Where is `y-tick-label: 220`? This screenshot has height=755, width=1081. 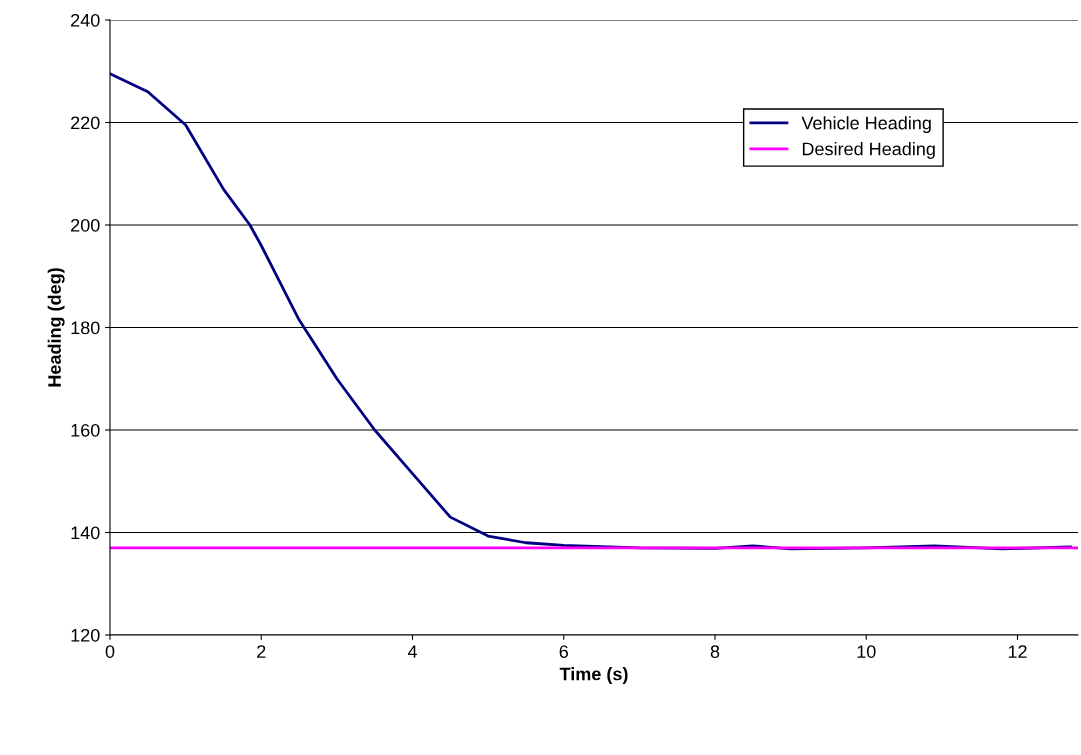 y-tick-label: 220 is located at coordinates (85, 123).